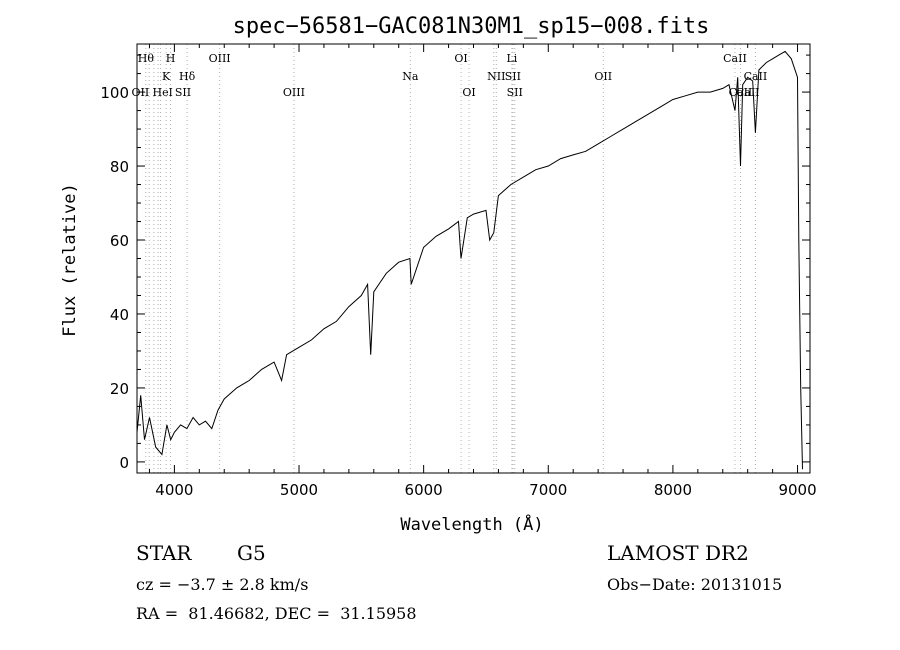 The image size is (900, 650). Describe the element at coordinates (119, 167) in the screenshot. I see `y-tick-label: 80` at that location.